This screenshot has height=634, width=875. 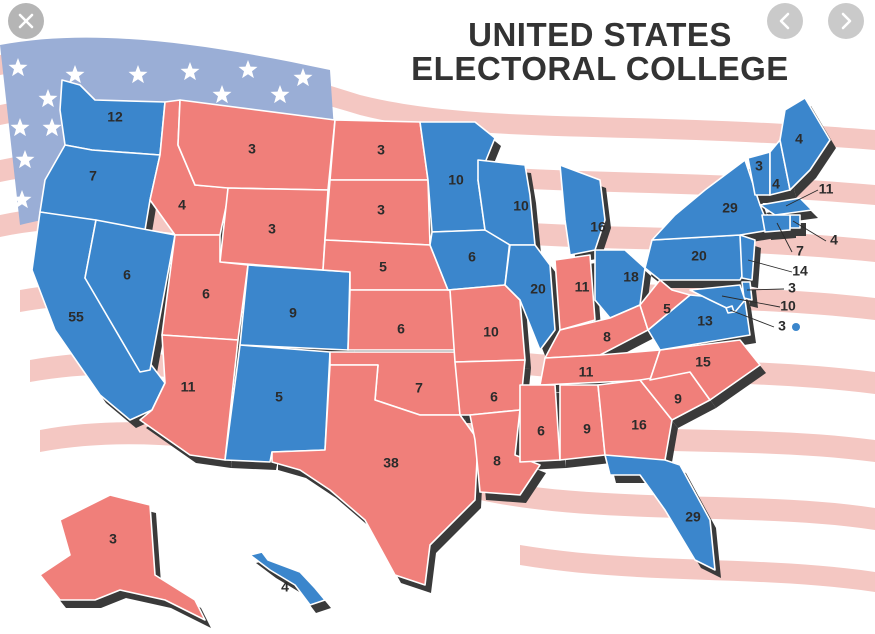 What do you see at coordinates (730, 309) in the screenshot?
I see `state-dc` at bounding box center [730, 309].